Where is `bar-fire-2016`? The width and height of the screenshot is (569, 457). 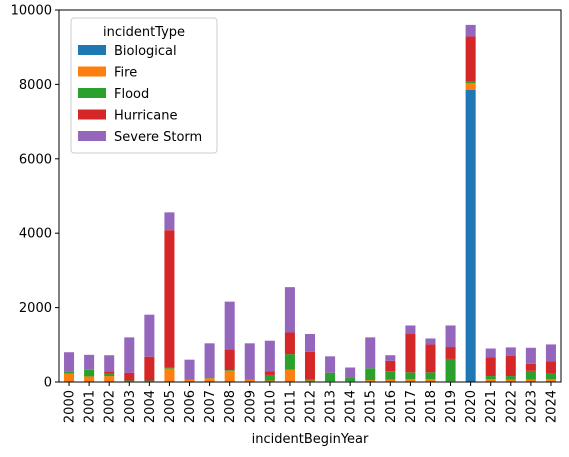 bar-fire-2016 is located at coordinates (390, 380).